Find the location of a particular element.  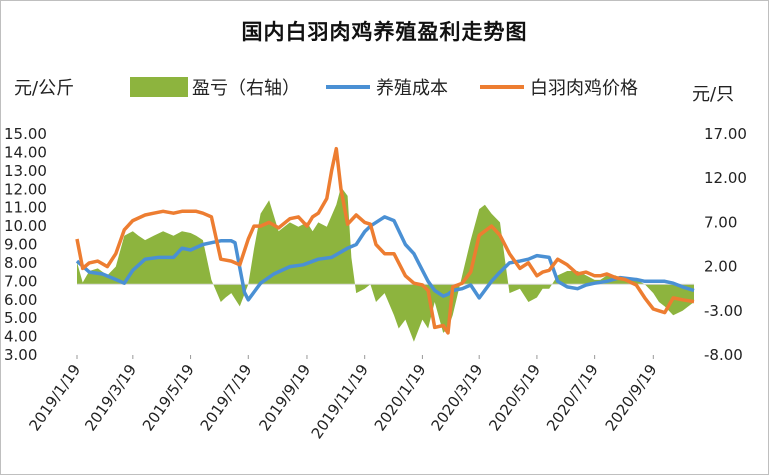

right-axis-unit: 元/只 is located at coordinates (713, 94).